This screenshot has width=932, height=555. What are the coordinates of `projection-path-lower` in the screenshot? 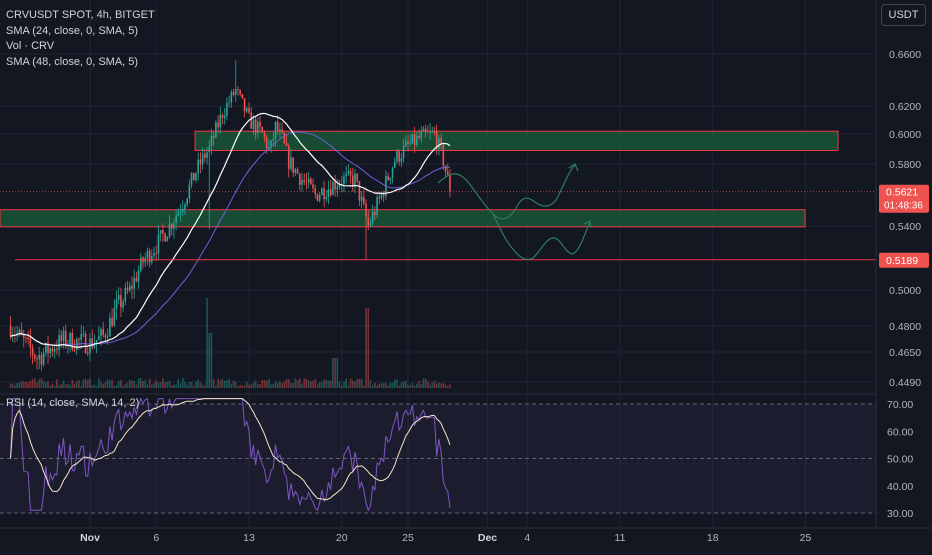 It's located at (541, 237).